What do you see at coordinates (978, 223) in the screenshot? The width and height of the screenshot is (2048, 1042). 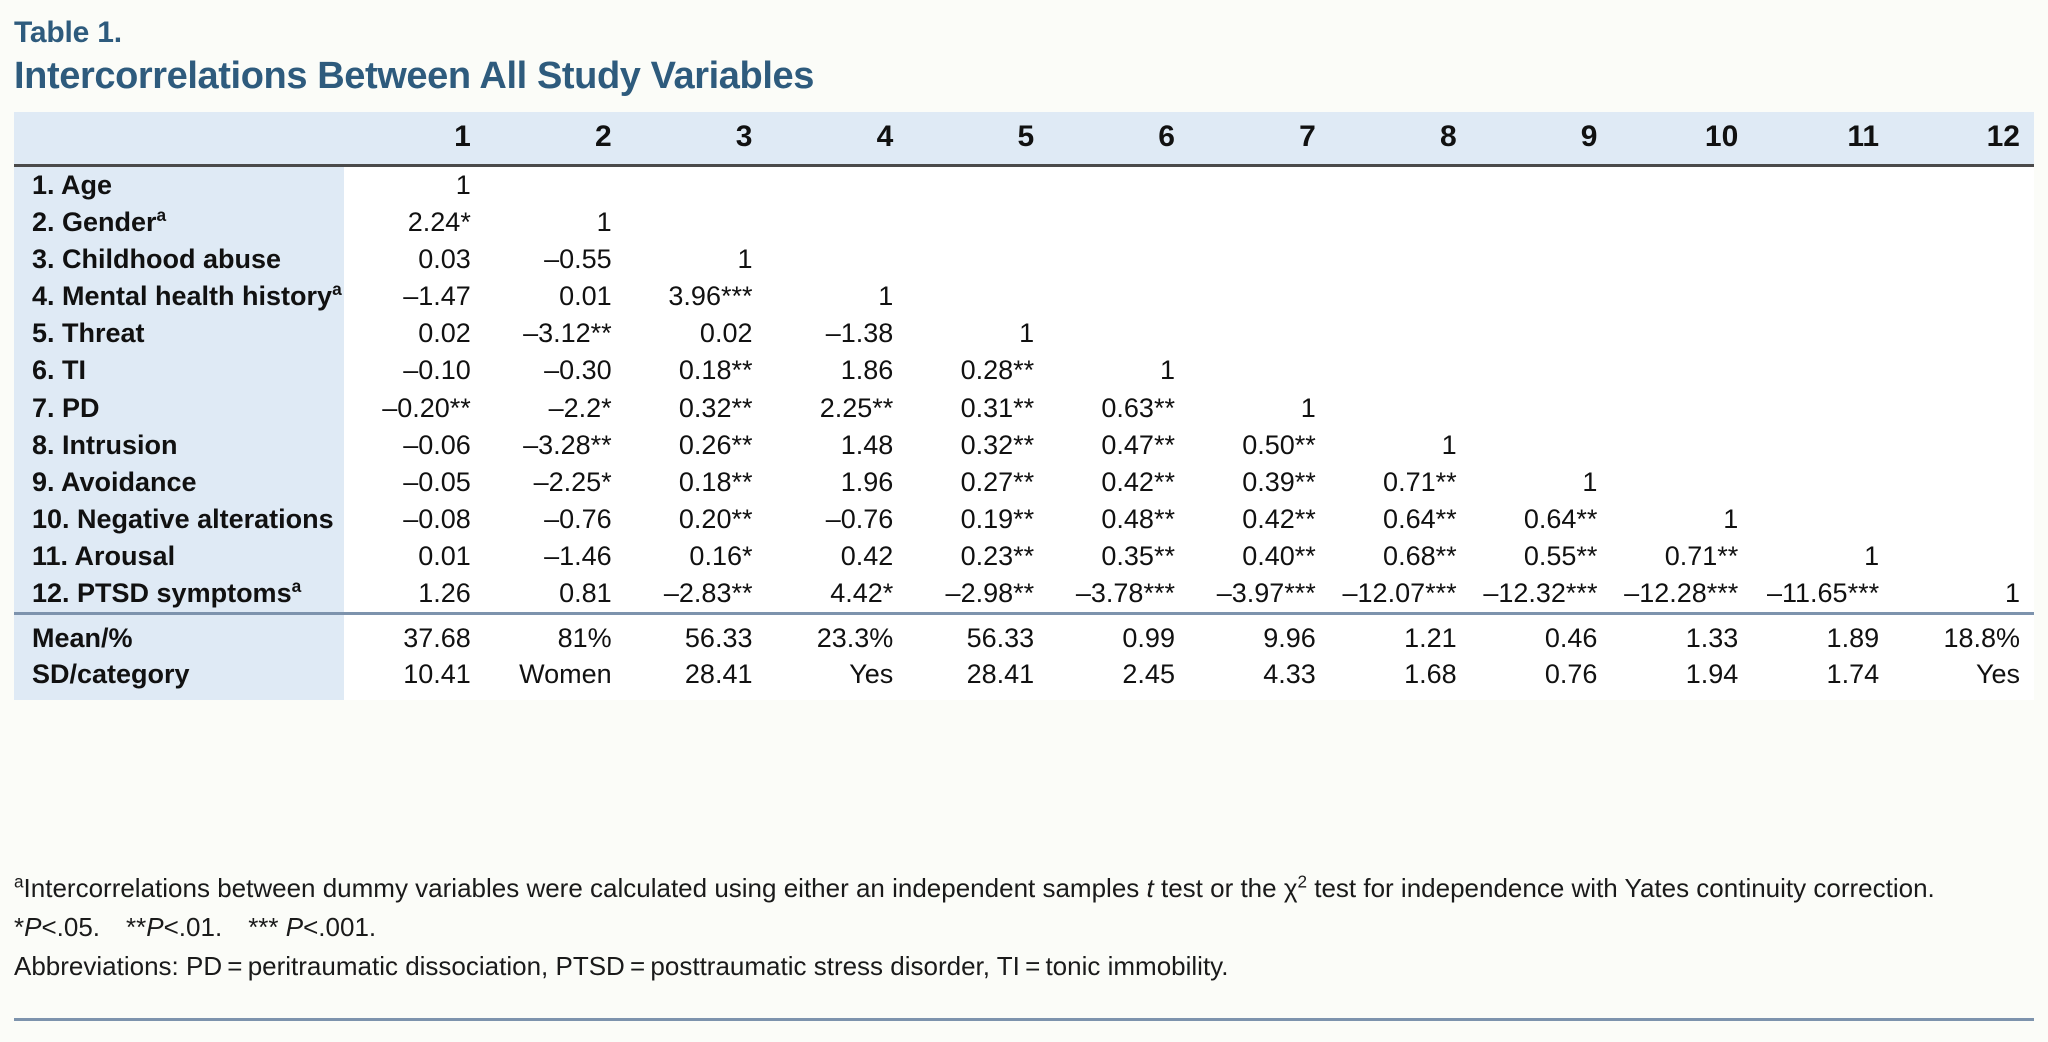 I see `cell-r2-c5` at bounding box center [978, 223].